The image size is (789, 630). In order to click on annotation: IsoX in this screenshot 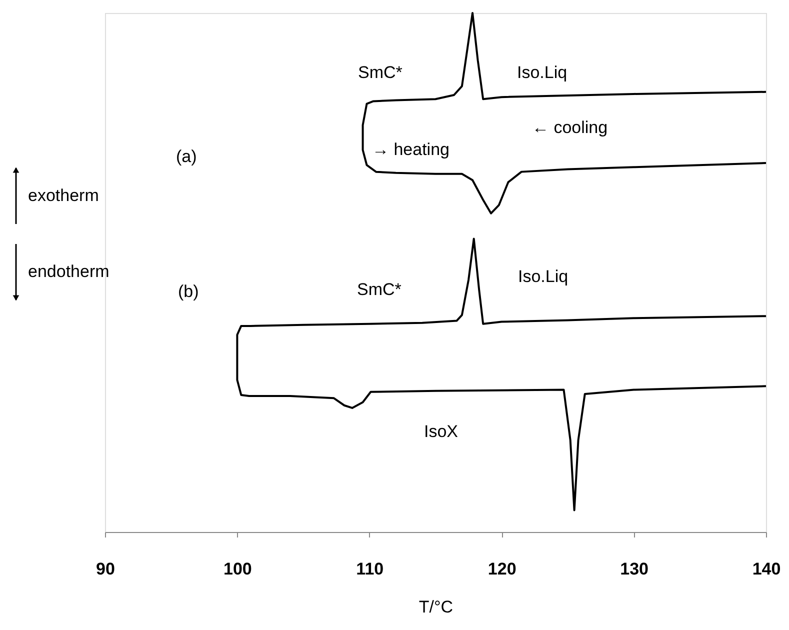, I will do `click(441, 431)`.